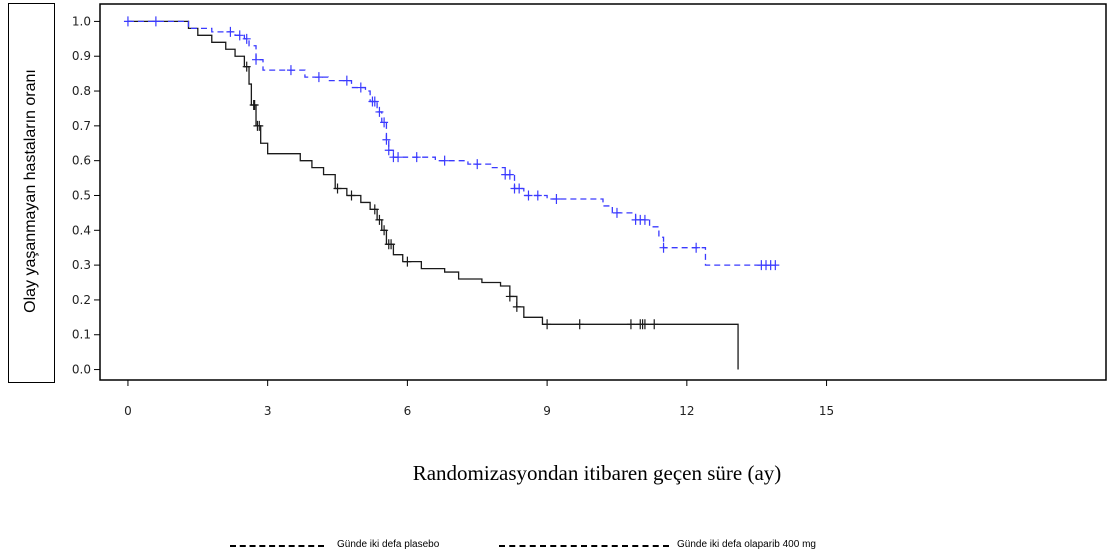 The height and width of the screenshot is (557, 1110). I want to click on y-axis-label: Olay yaşanmayan hastaların oranı, so click(30, 191).